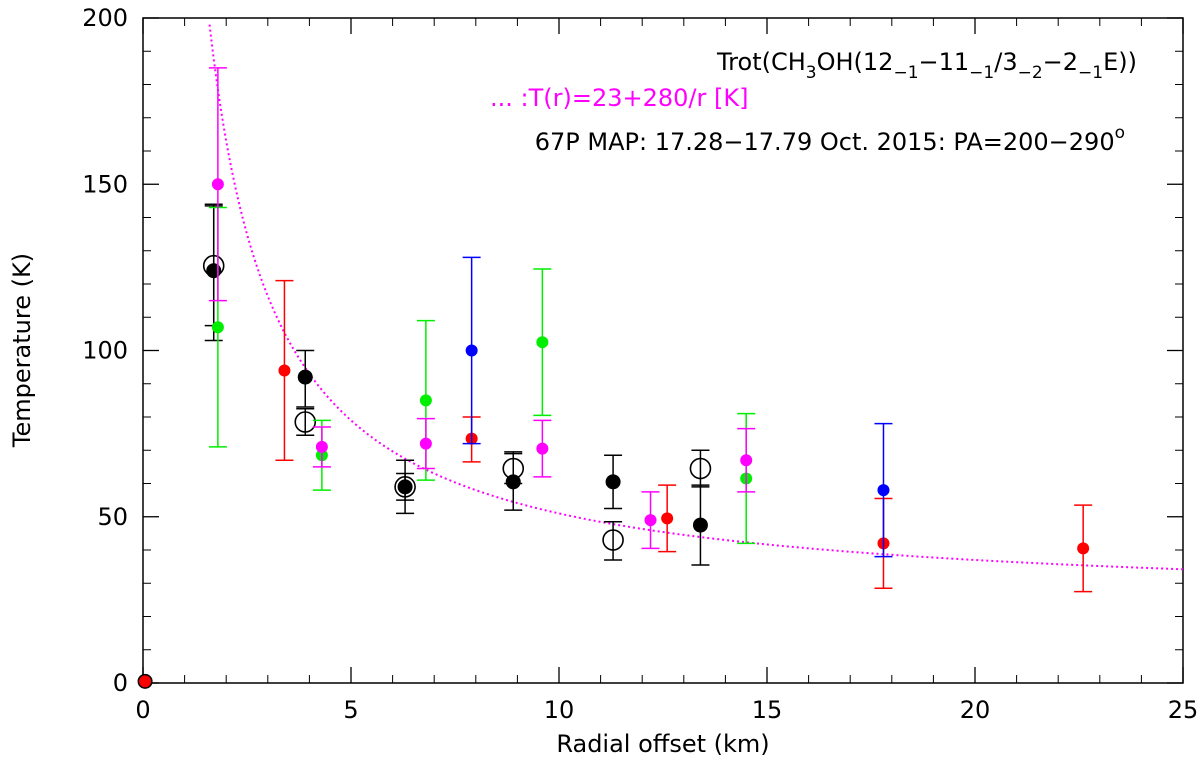  What do you see at coordinates (120, 683) in the screenshot?
I see `y-tick-label: 0` at bounding box center [120, 683].